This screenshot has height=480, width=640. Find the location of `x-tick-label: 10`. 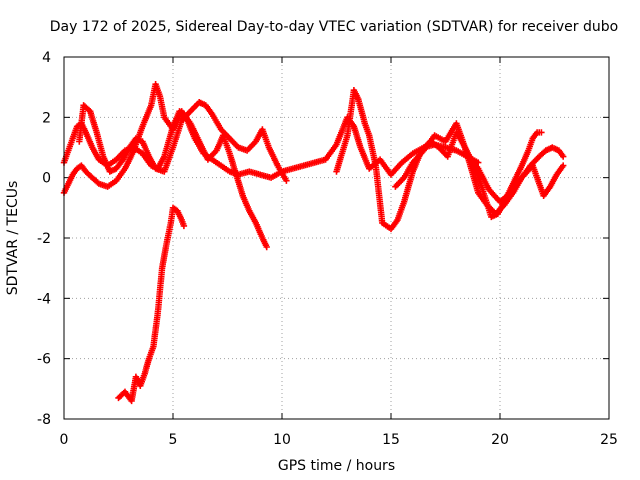

x-tick-label: 10 is located at coordinates (282, 440).